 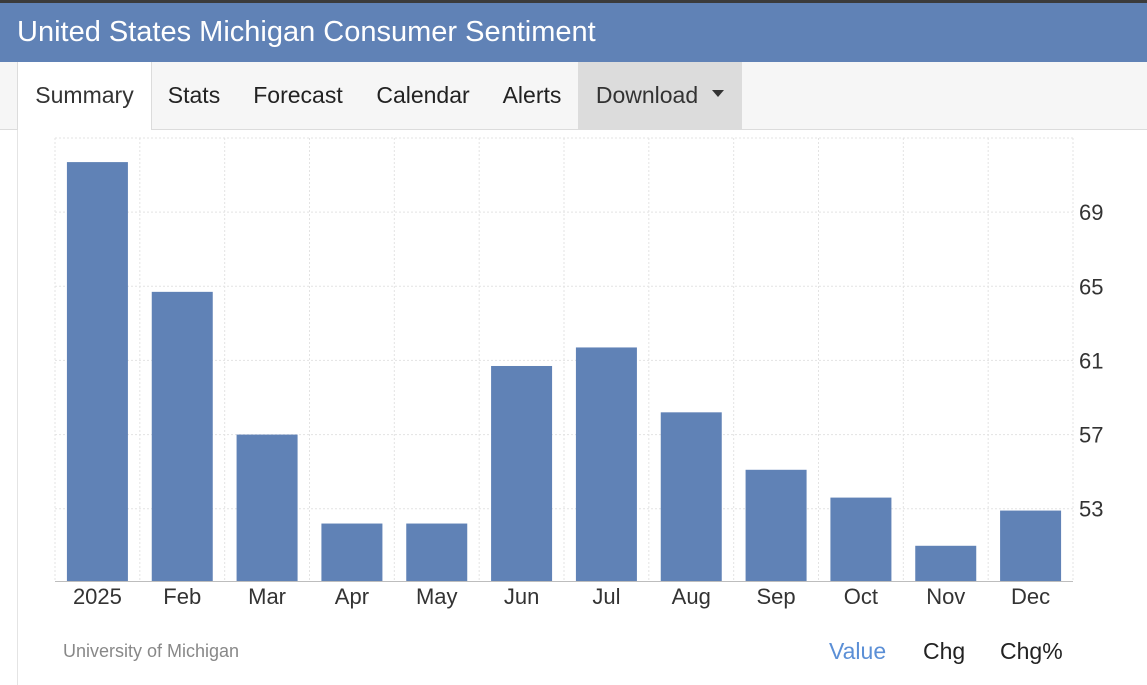 I want to click on x-tick-label: Dec, so click(x=1030, y=596).